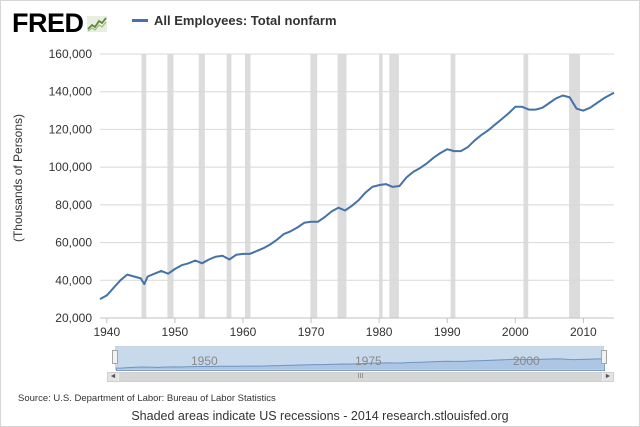 The height and width of the screenshot is (427, 640). Describe the element at coordinates (175, 332) in the screenshot. I see `x-tick-label: 1950` at that location.